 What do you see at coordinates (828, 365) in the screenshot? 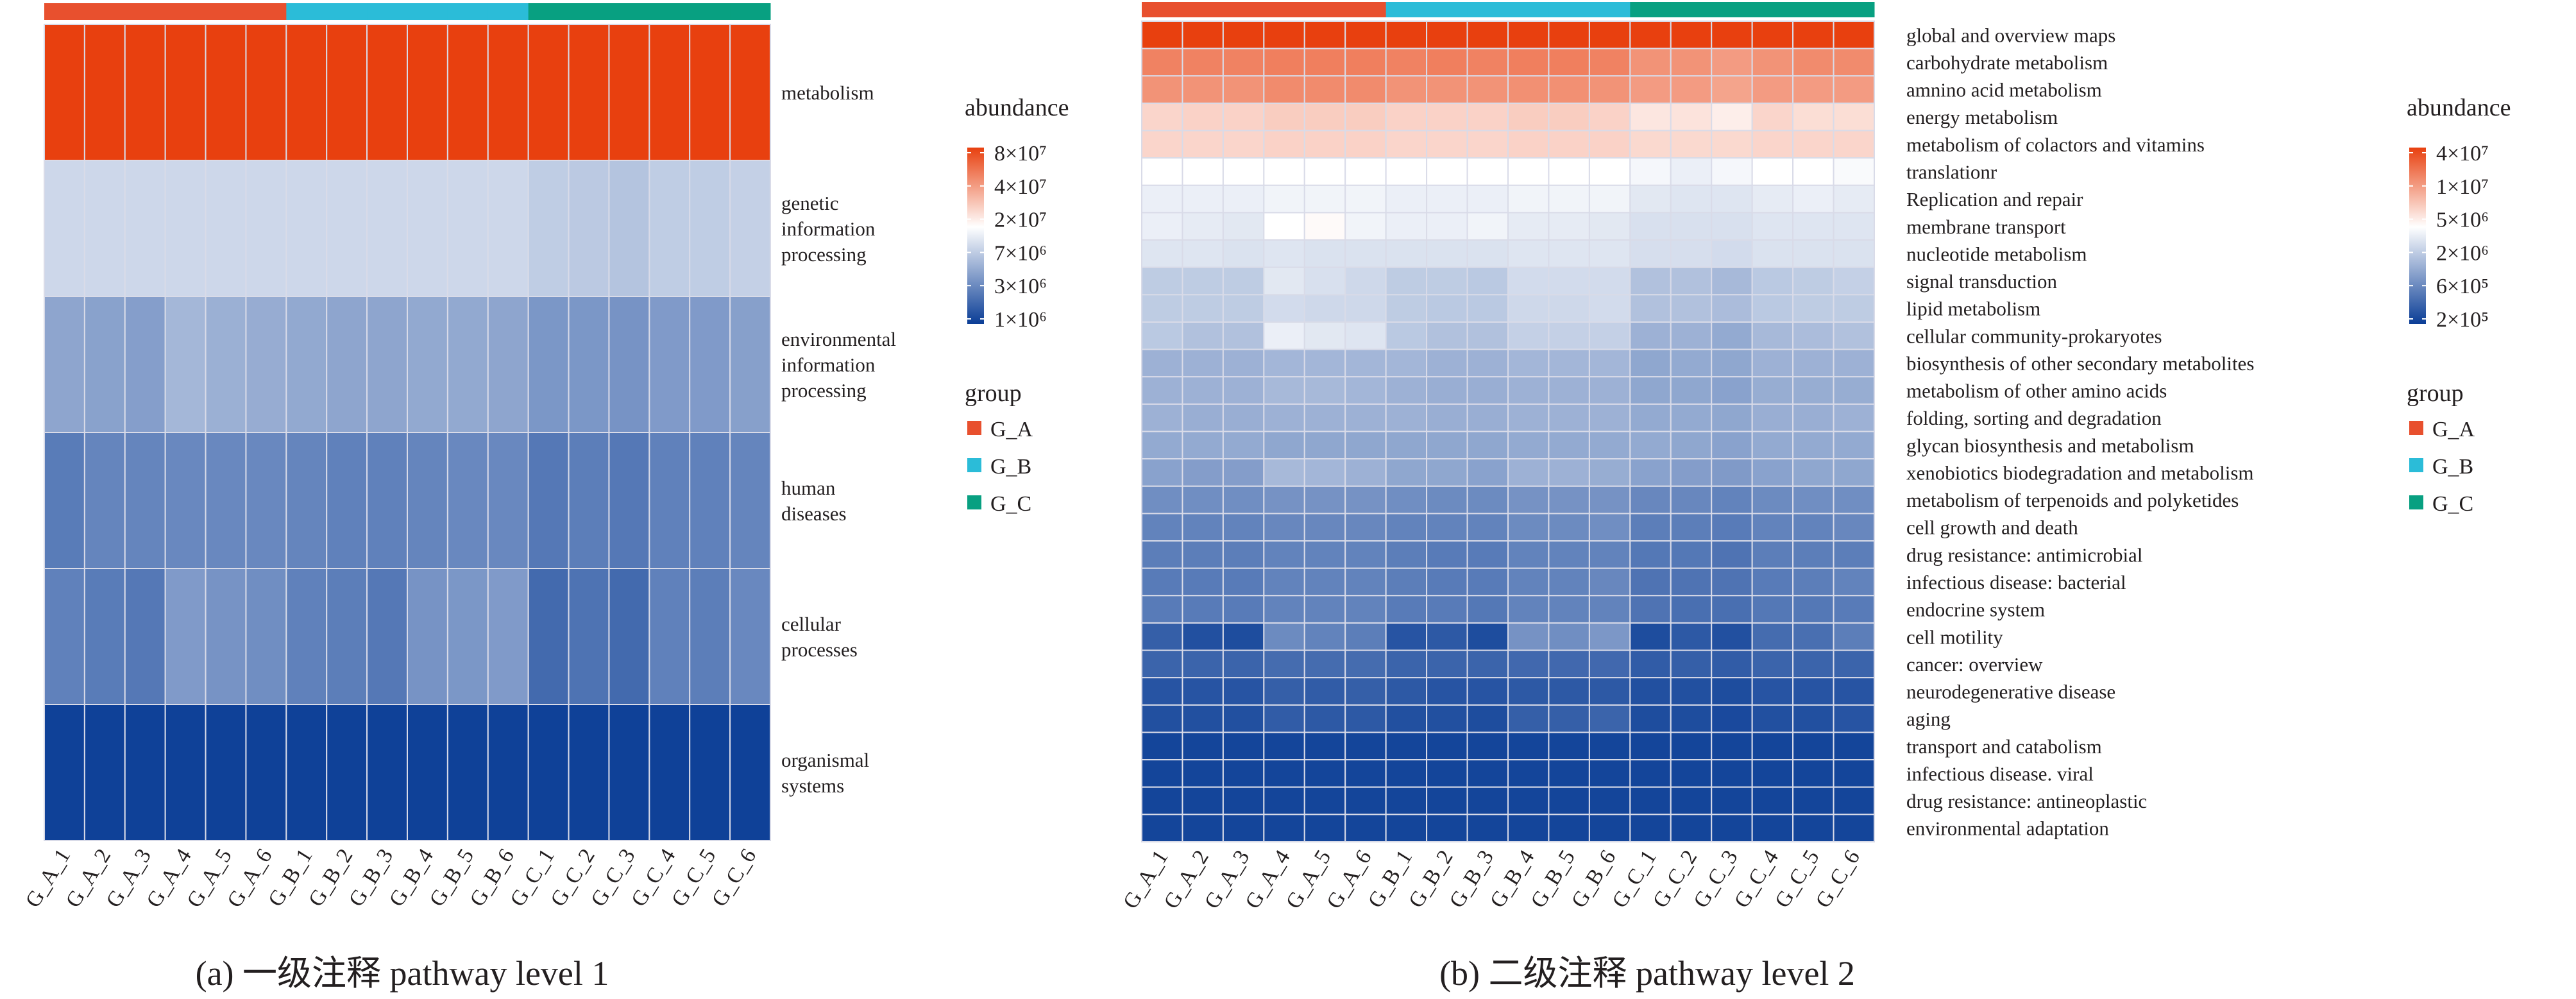
I see `row-label: information` at bounding box center [828, 365].